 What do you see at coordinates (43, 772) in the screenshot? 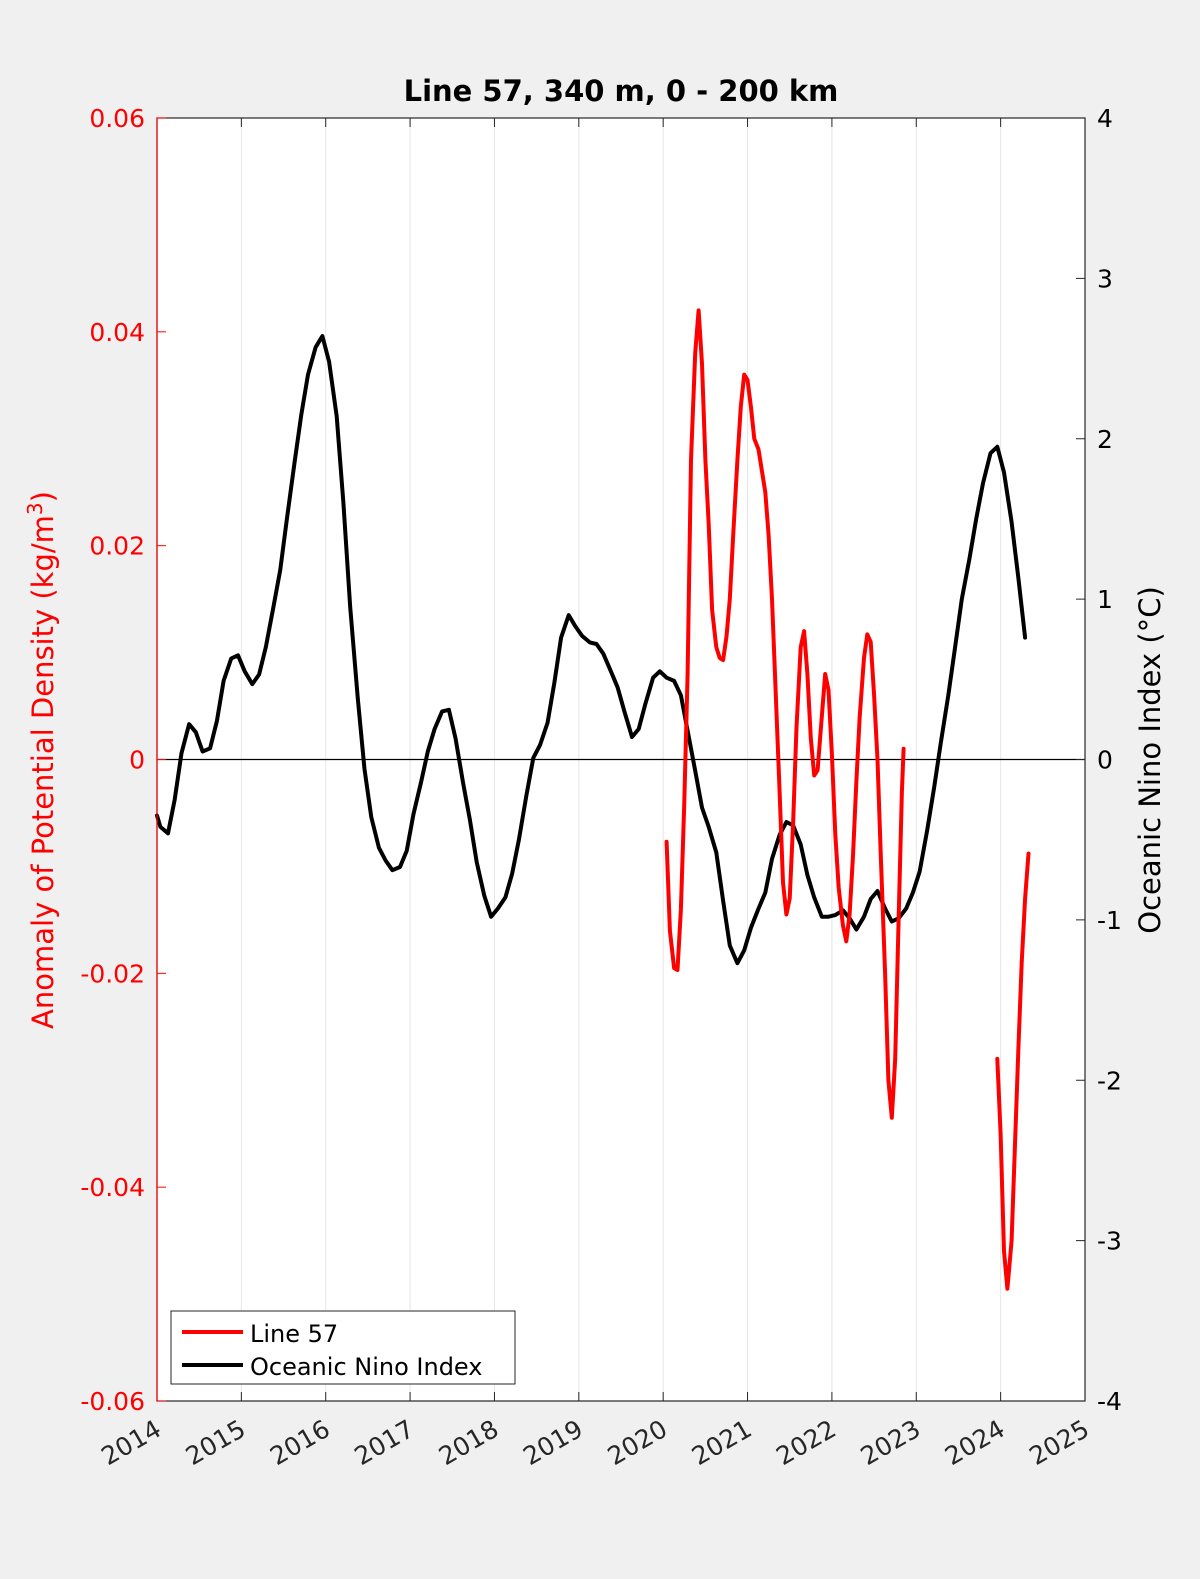
I see `left-axis-label-main: Anomaly of Potential Density (kg/m` at bounding box center [43, 772].